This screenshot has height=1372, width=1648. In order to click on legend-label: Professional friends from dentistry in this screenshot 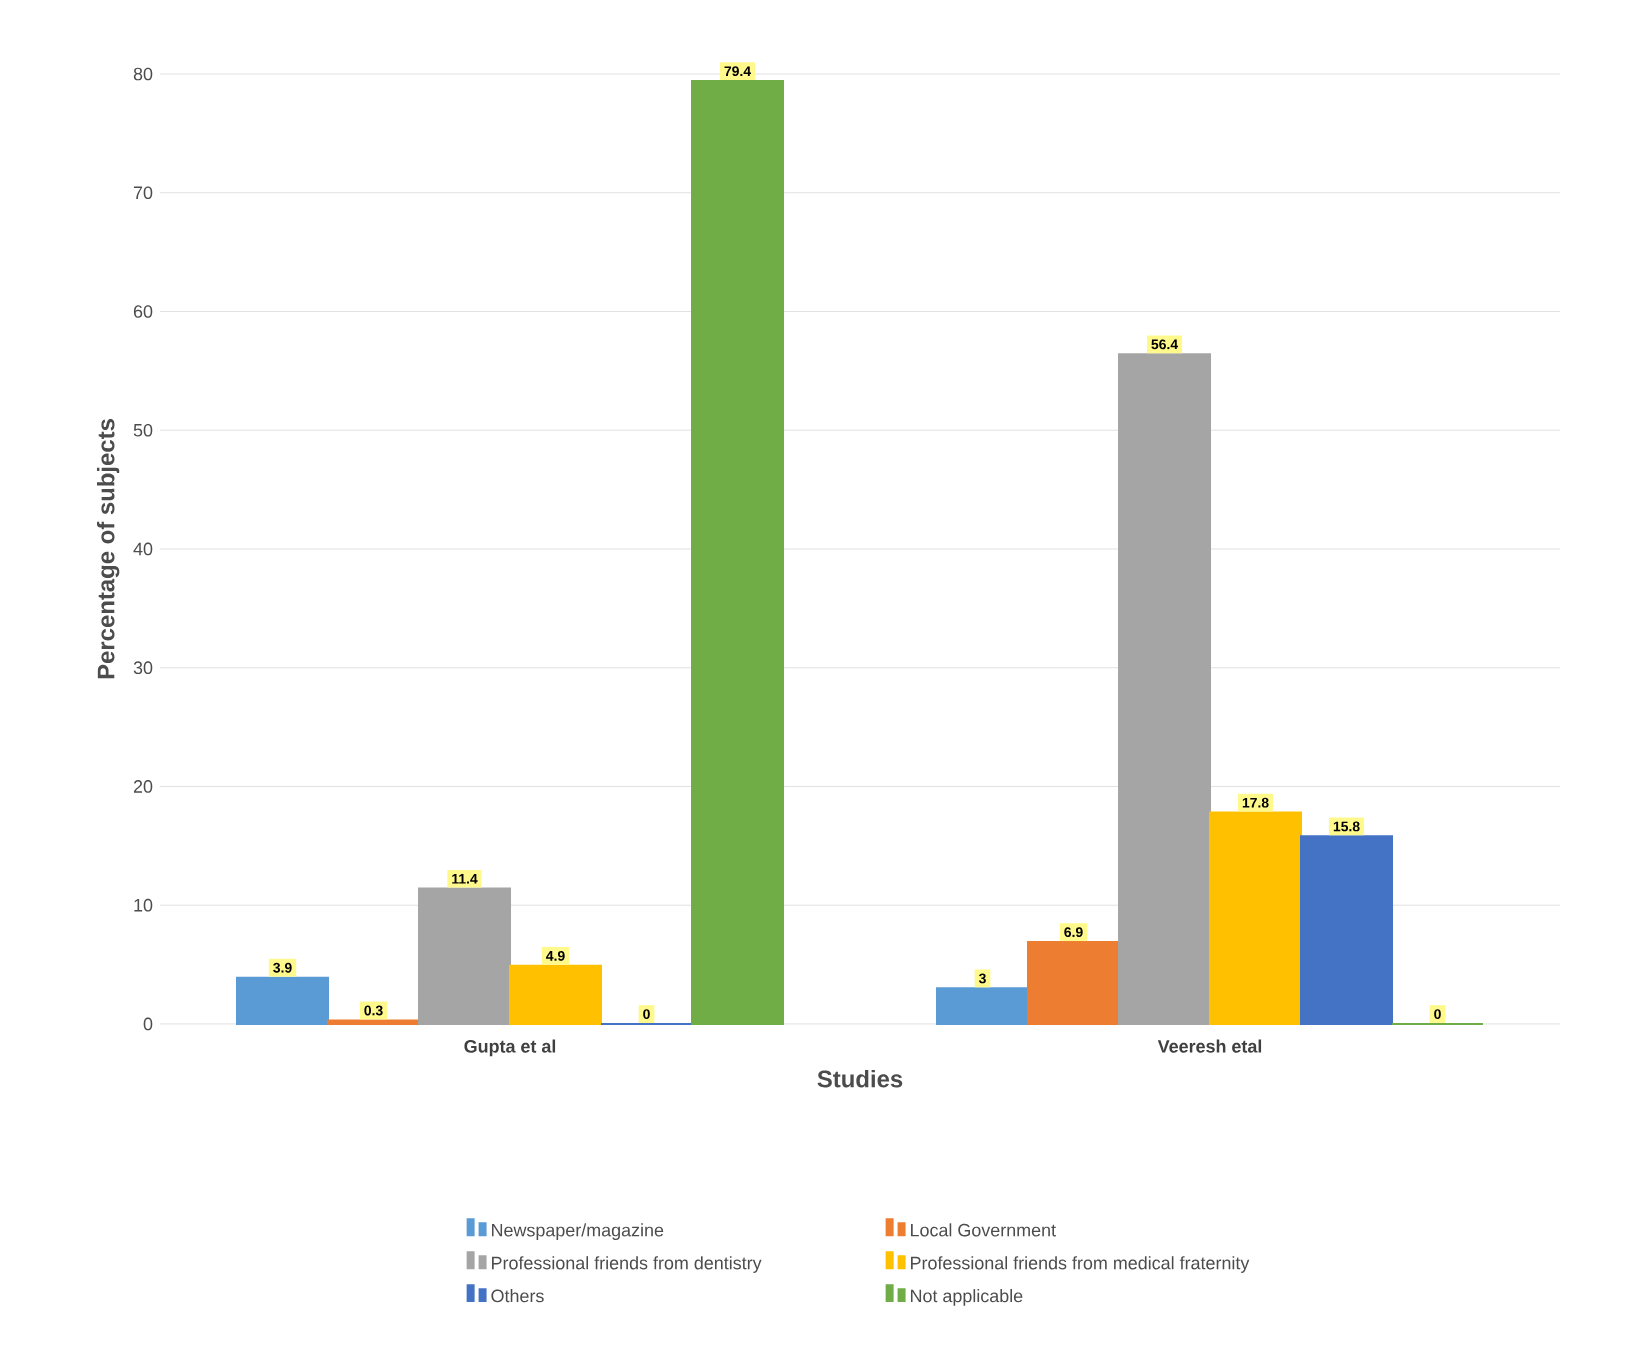, I will do `click(627, 1264)`.